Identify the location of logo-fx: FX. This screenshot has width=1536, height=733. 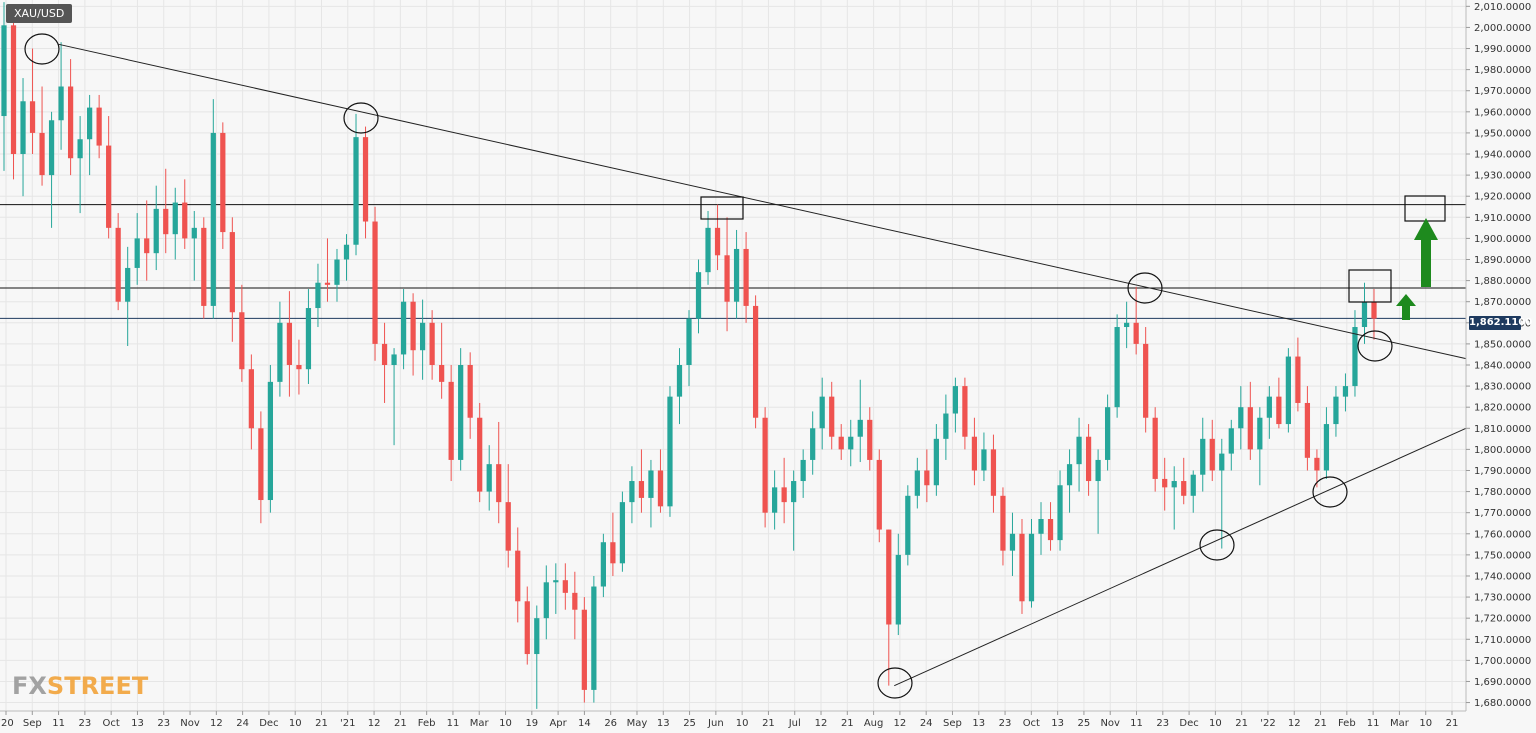
(29, 686).